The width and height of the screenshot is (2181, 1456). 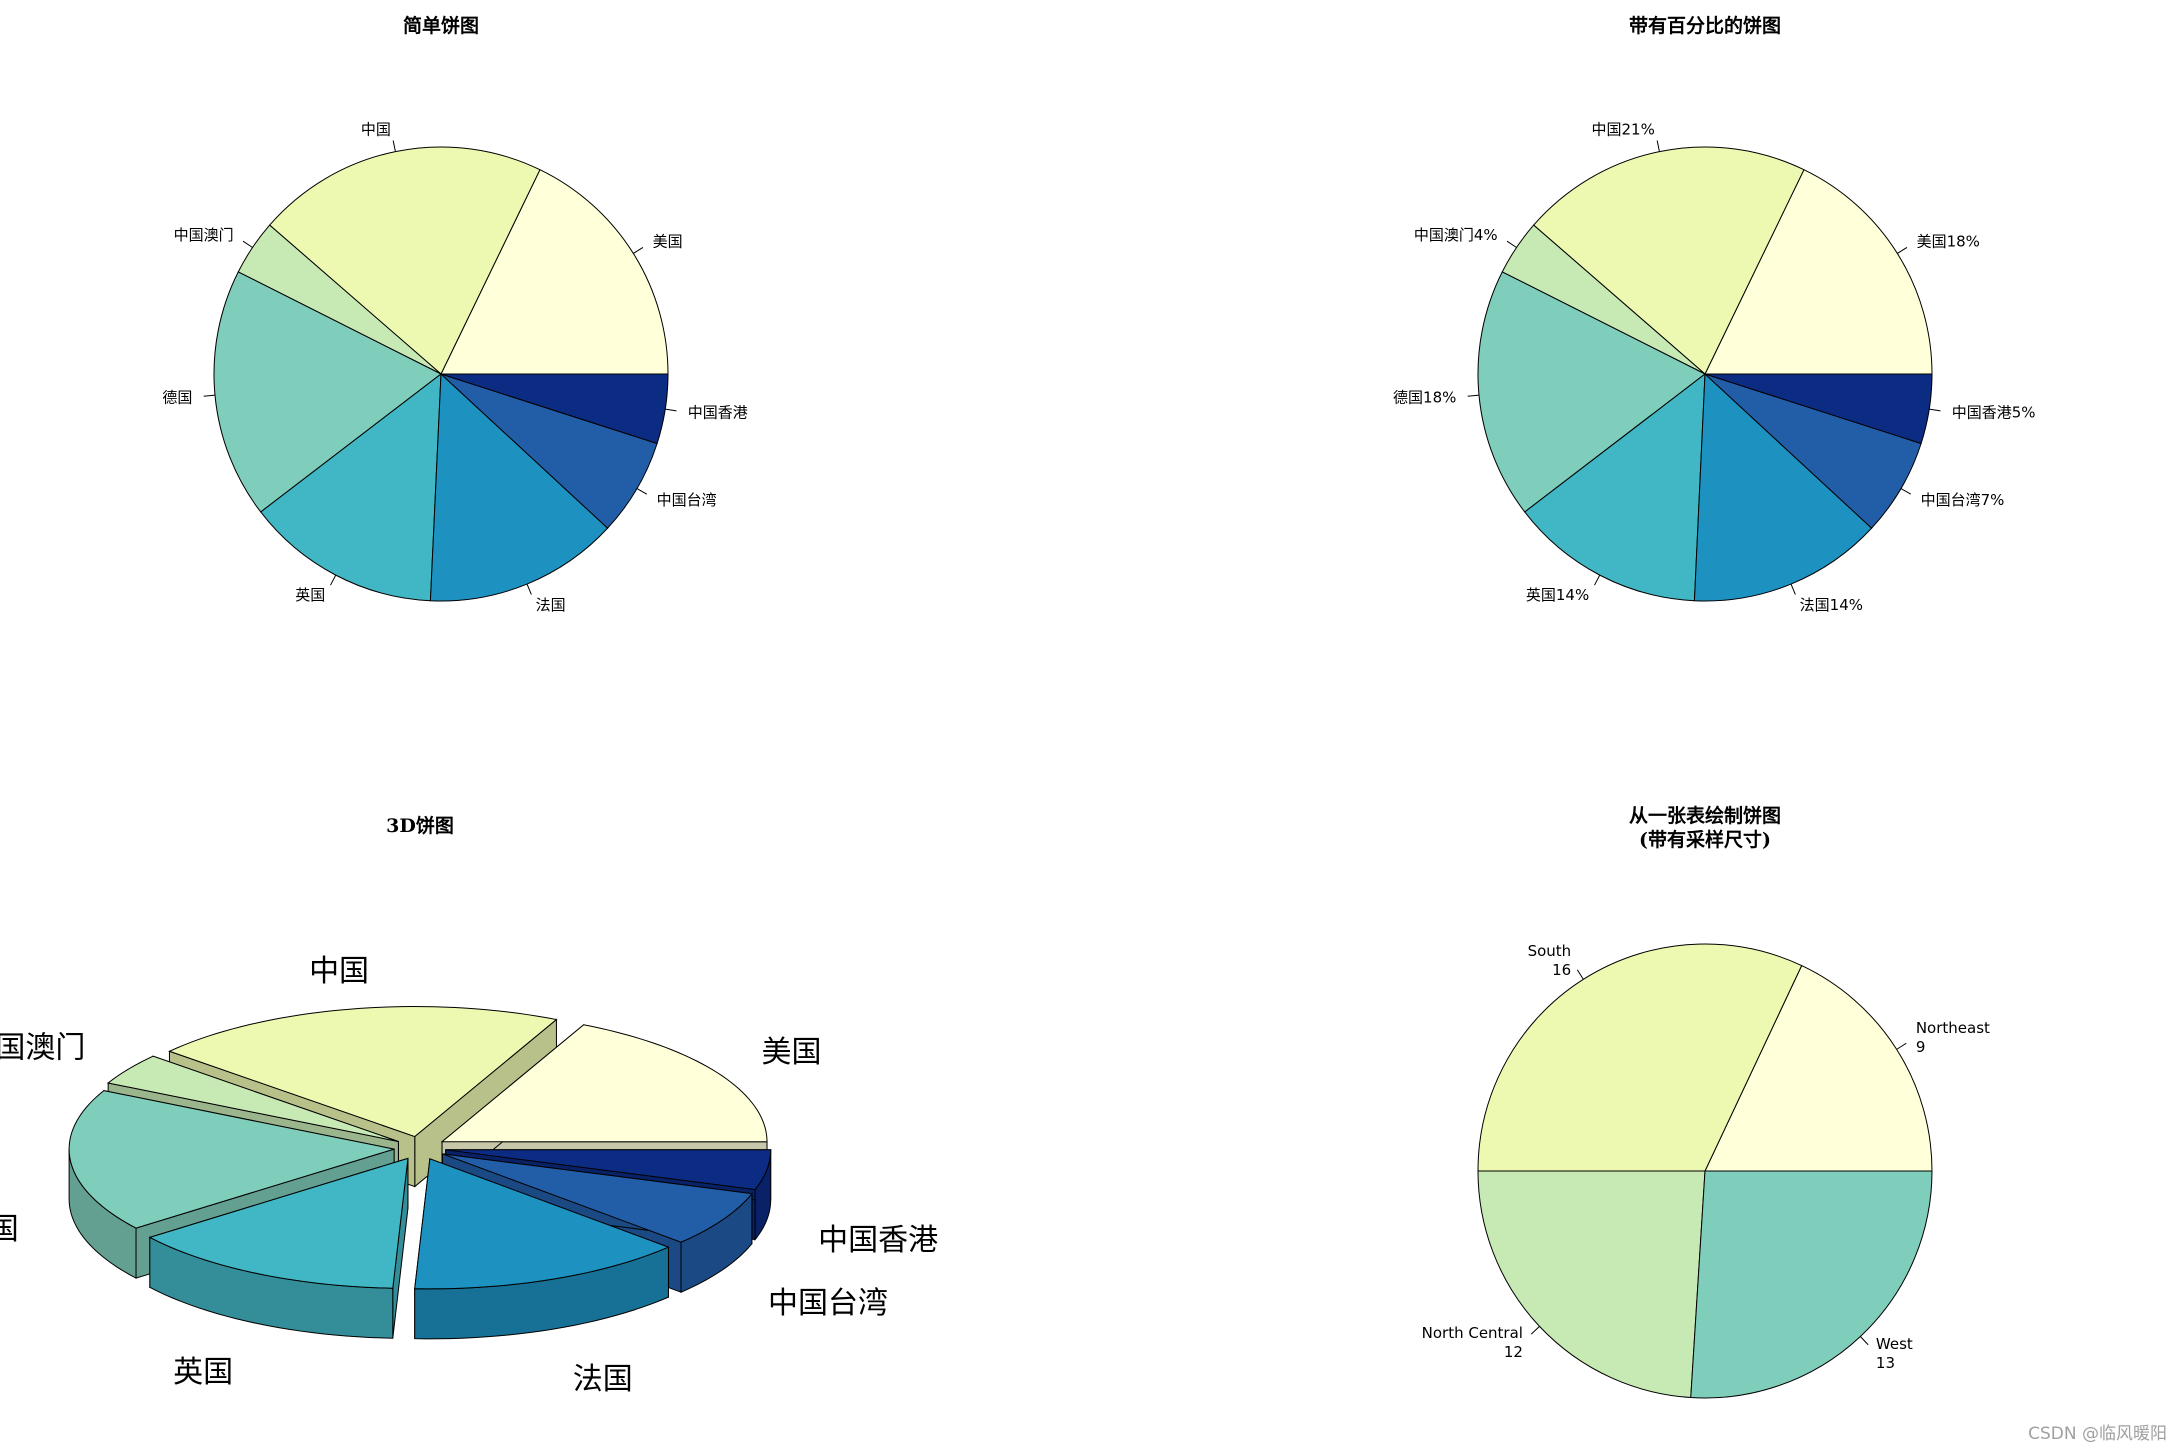 What do you see at coordinates (1472, 1333) in the screenshot?
I see `slice-label: North Central` at bounding box center [1472, 1333].